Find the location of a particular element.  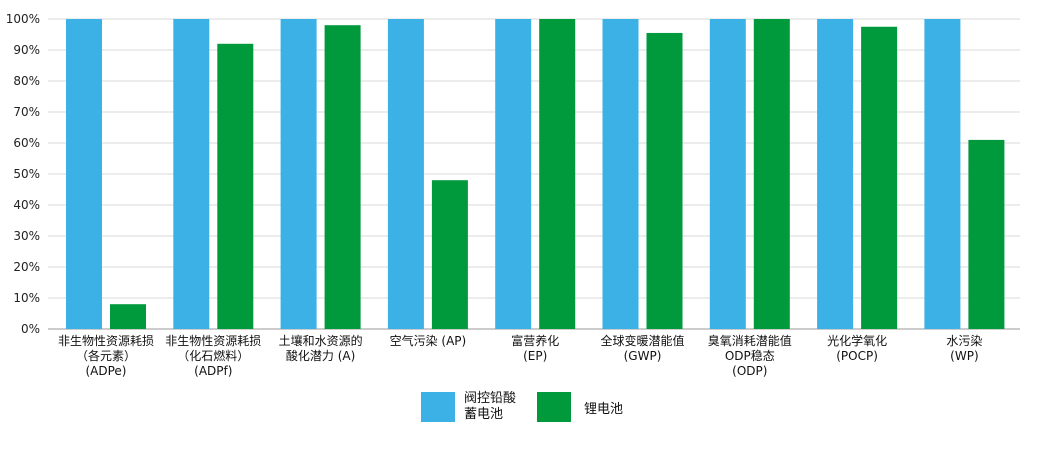

legend-label-vrla: 阀控铅酸蓄电池 is located at coordinates (490, 406).